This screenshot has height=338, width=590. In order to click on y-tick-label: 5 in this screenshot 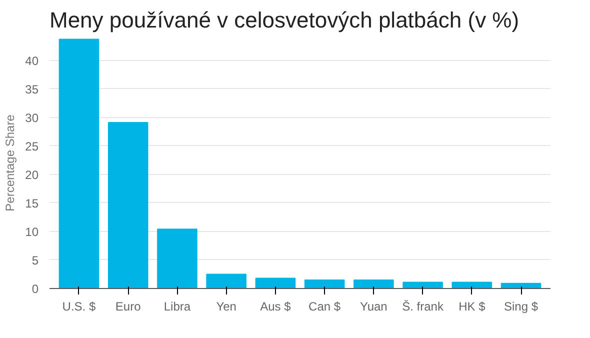, I will do `click(35, 260)`.